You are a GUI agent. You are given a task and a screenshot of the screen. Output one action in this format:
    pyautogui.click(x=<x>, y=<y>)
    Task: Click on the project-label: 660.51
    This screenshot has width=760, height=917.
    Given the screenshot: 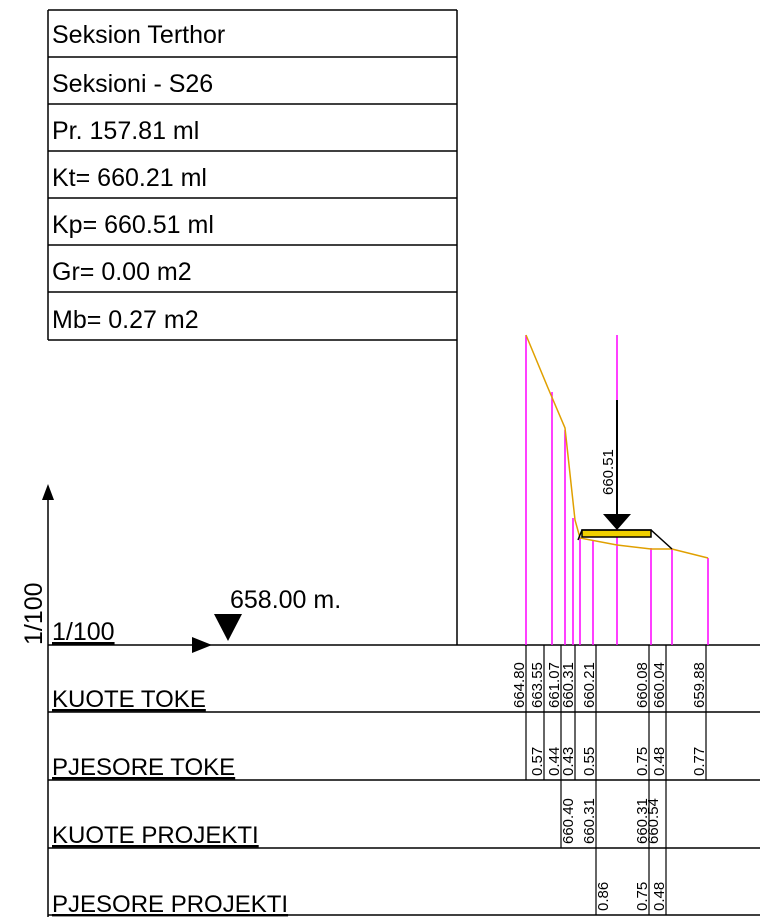 What is the action you would take?
    pyautogui.click(x=608, y=472)
    